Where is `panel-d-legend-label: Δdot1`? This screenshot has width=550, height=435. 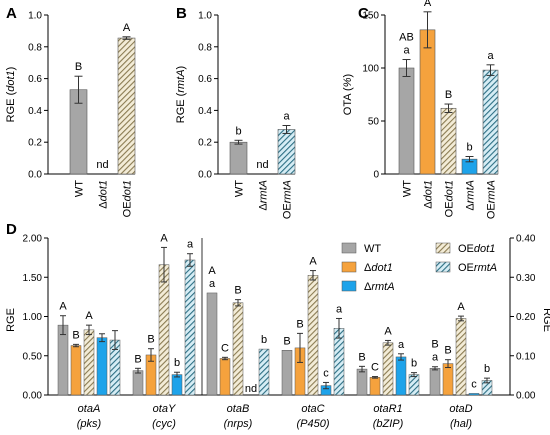
panel-d-legend-label: Δdot1 is located at coordinates (378, 268).